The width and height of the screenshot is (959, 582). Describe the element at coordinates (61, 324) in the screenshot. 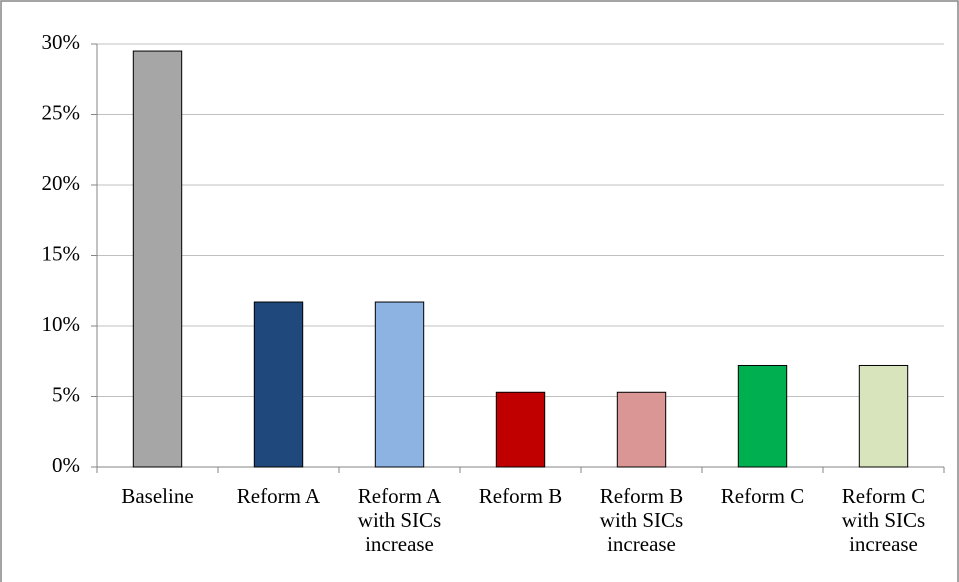

I see `y-tick-label: 10%` at that location.